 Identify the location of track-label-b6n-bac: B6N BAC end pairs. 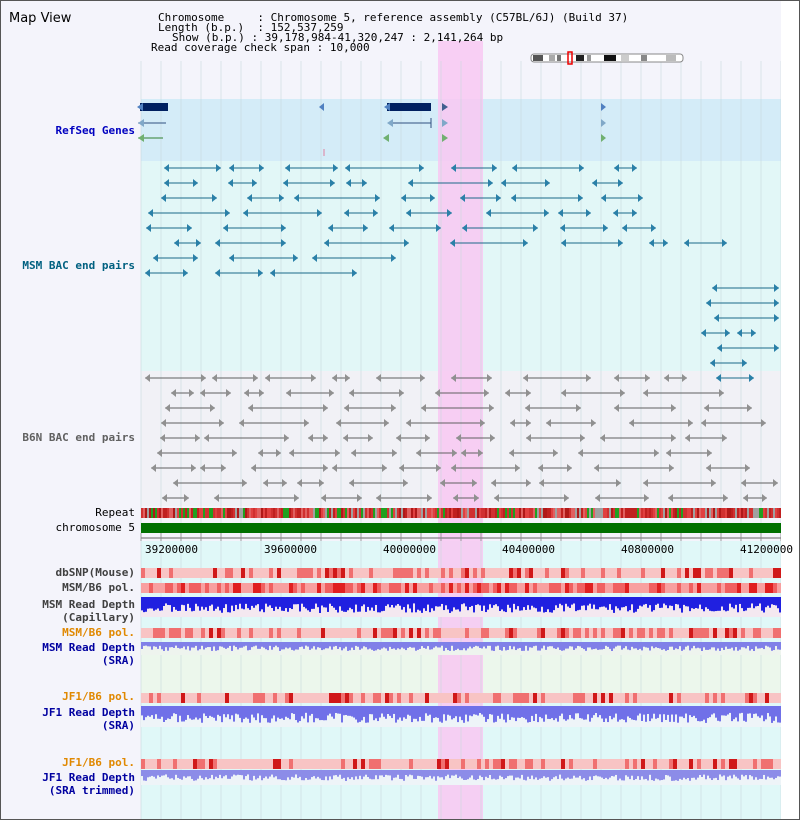
(78, 437).